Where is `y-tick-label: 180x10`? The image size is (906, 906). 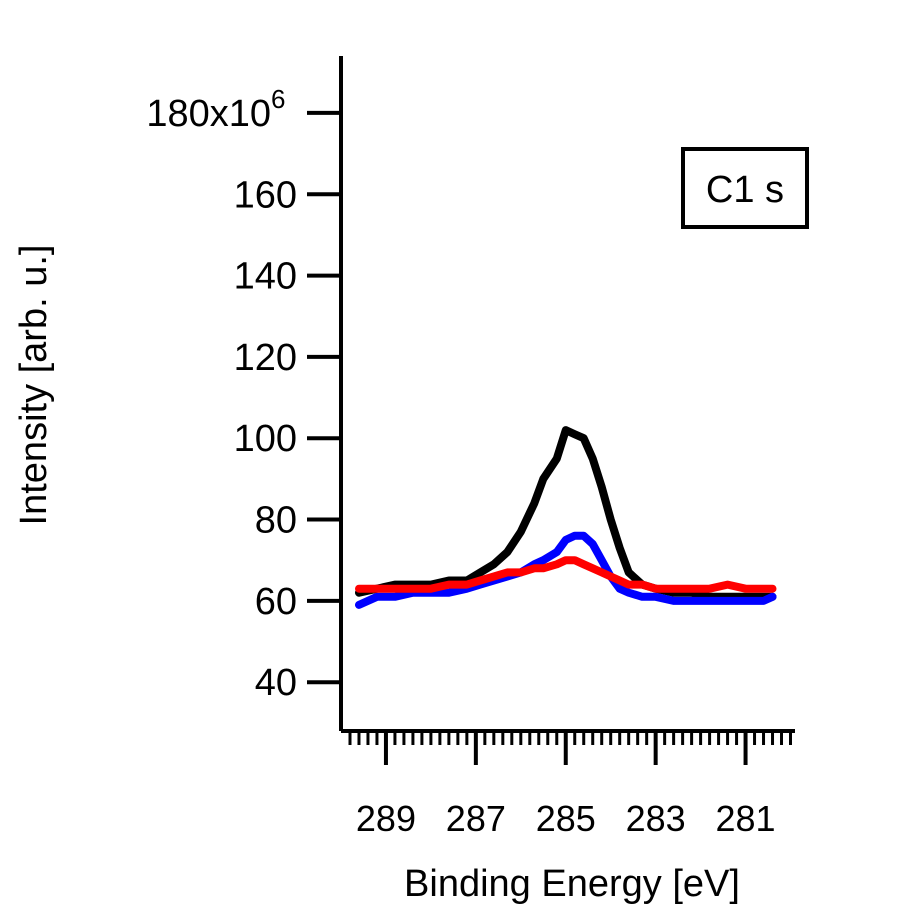 y-tick-label: 180x10 is located at coordinates (208, 114).